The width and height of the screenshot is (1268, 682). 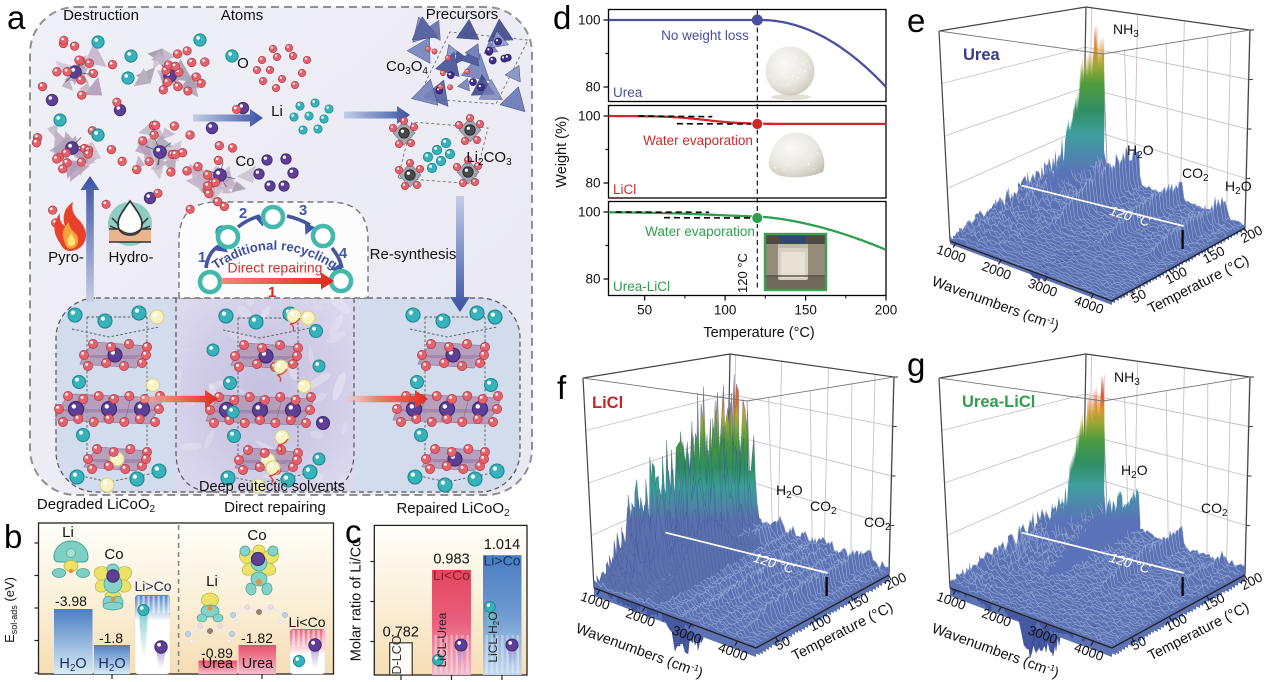 I want to click on svg-text: LiCL-H2O, so click(x=493, y=636).